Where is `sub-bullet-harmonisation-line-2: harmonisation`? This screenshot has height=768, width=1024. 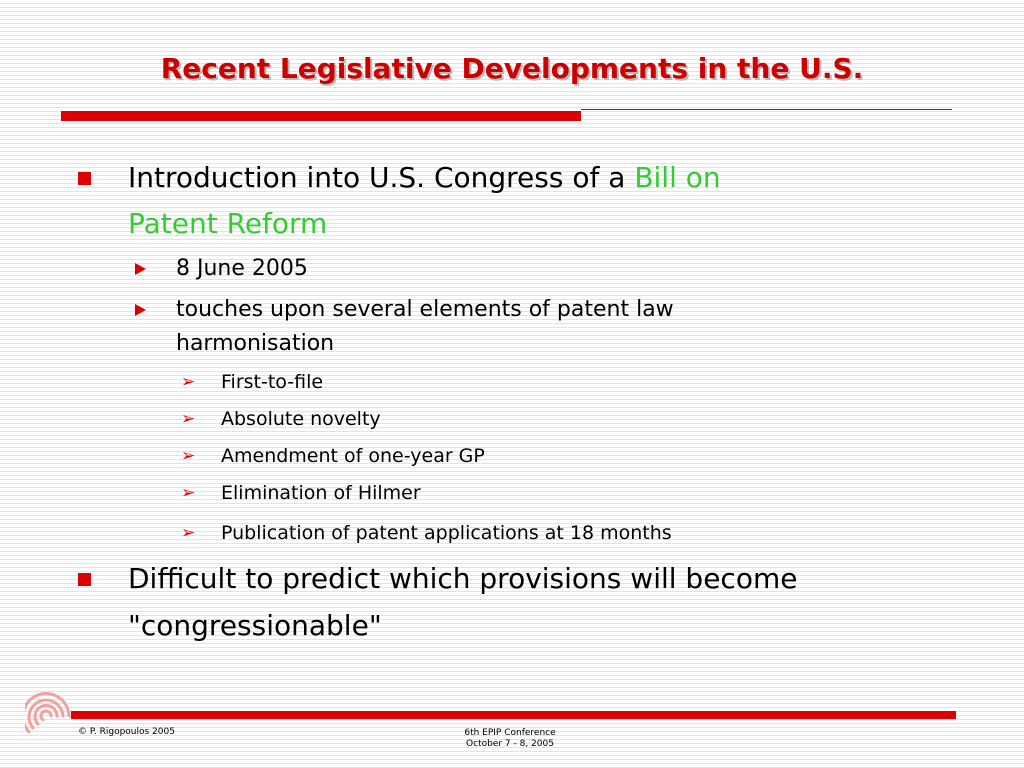 sub-bullet-harmonisation-line-2: harmonisation is located at coordinates (255, 343).